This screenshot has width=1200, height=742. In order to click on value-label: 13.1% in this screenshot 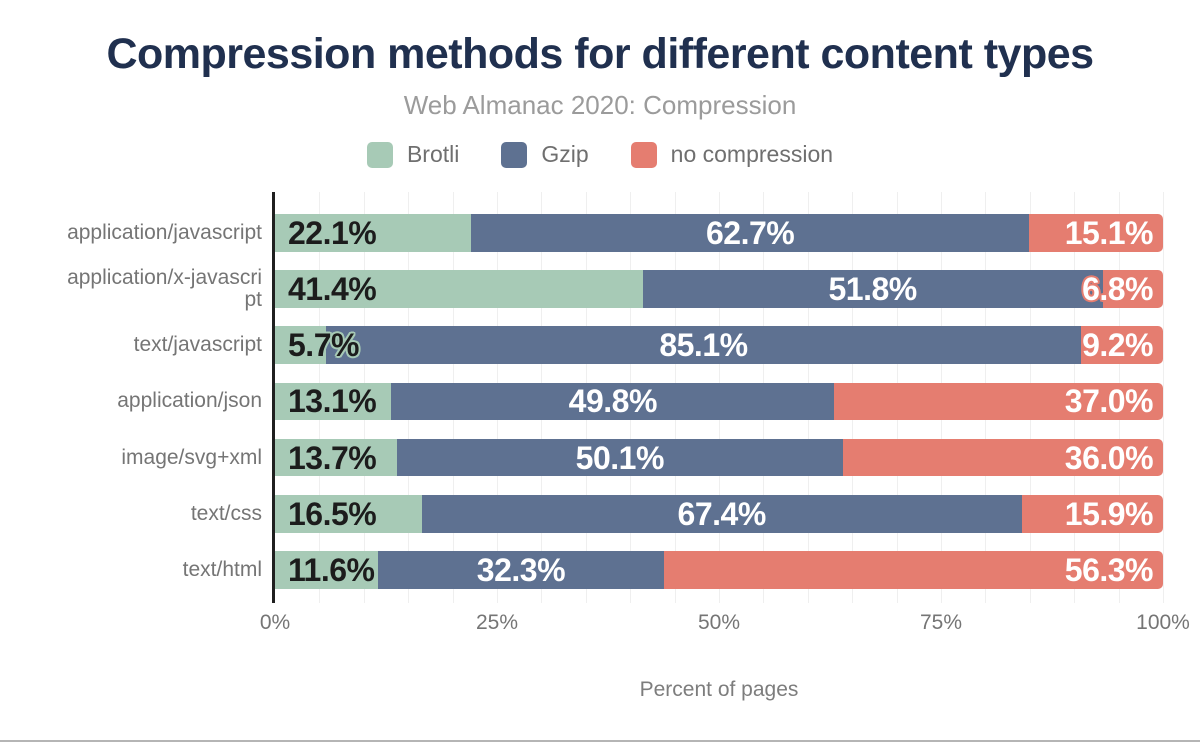, I will do `click(332, 401)`.